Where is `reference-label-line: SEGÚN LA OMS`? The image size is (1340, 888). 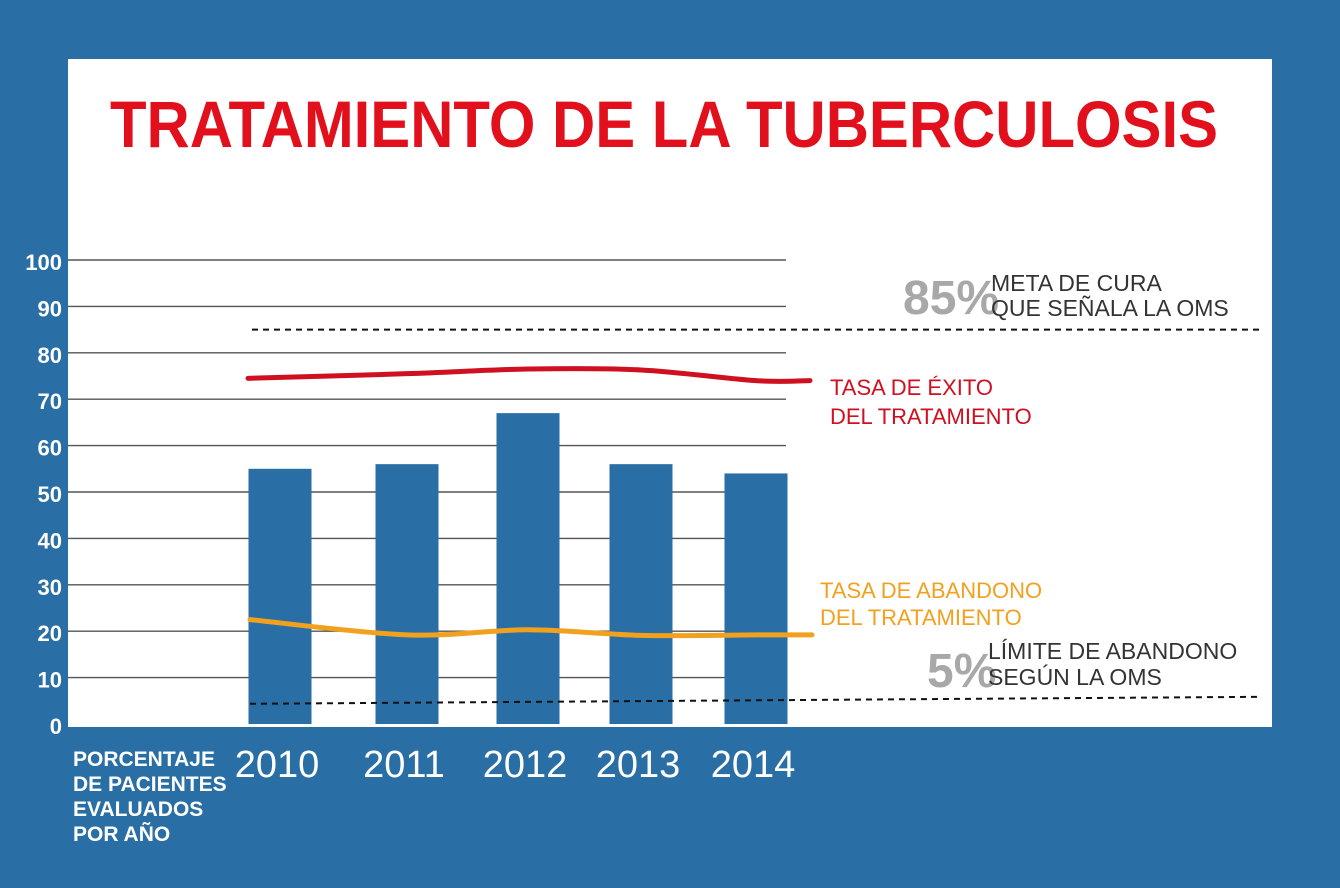
reference-label-line: SEGÚN LA OMS is located at coordinates (1075, 677).